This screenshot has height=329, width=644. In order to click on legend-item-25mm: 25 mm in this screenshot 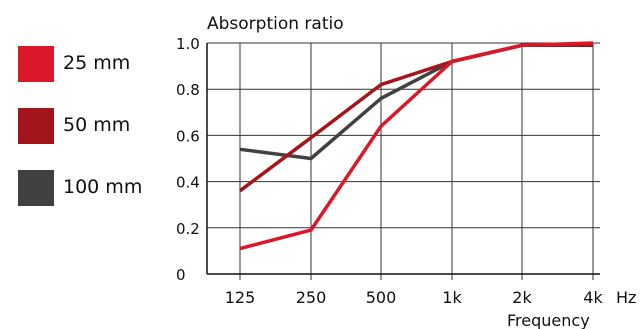, I will do `click(118, 64)`.